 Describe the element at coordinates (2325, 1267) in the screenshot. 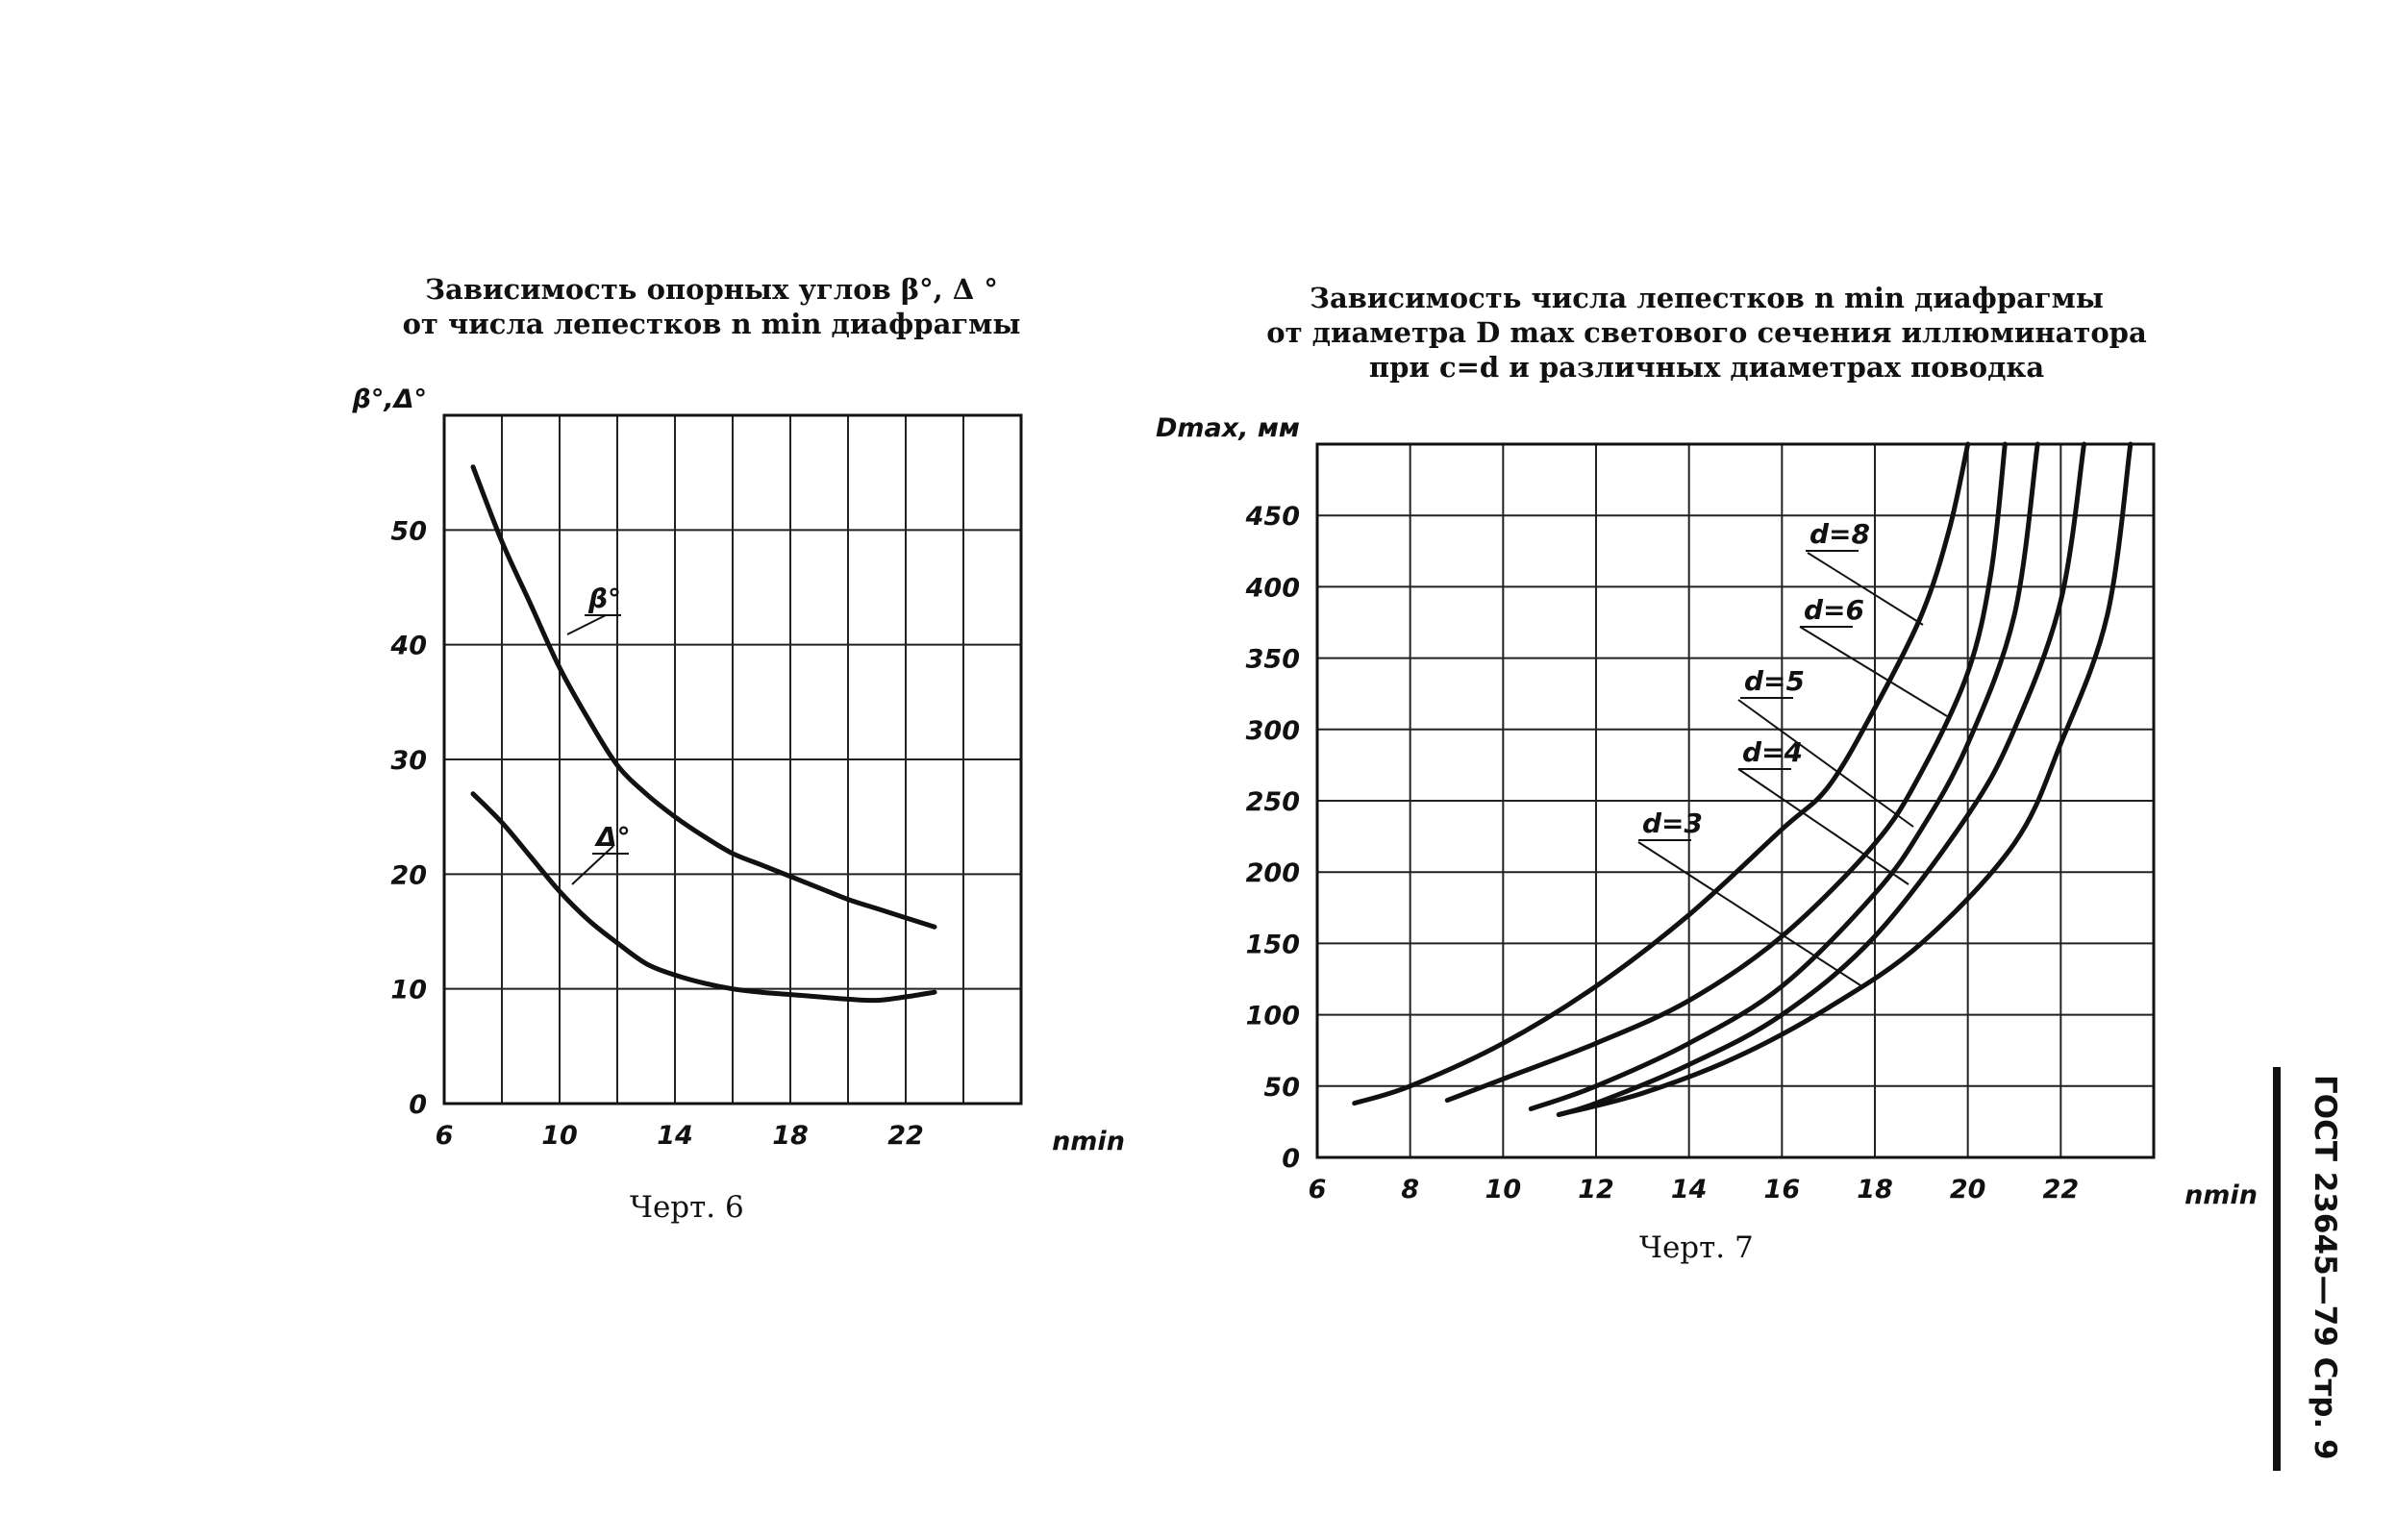

I see `side-label-text: ГОСТ 23645—79 Стр. 9` at that location.